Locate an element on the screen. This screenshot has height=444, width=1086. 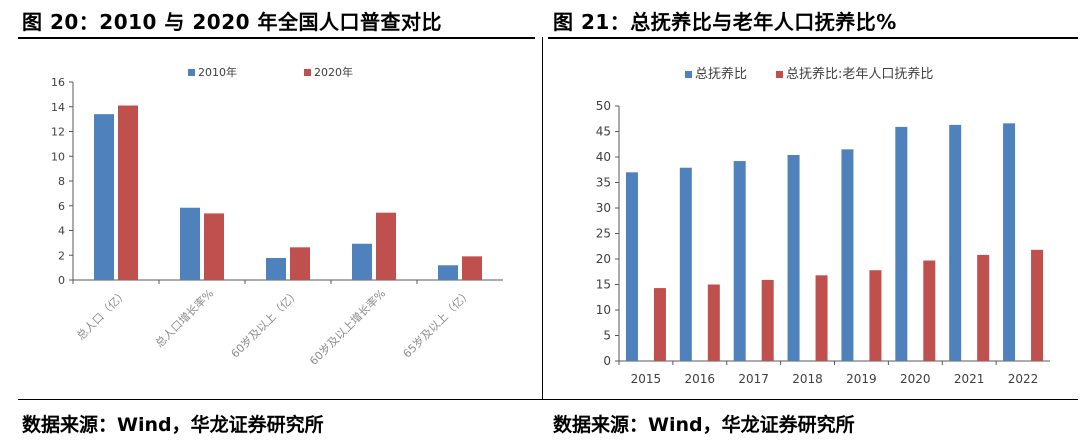
y-tick-label: 45 is located at coordinates (603, 132).